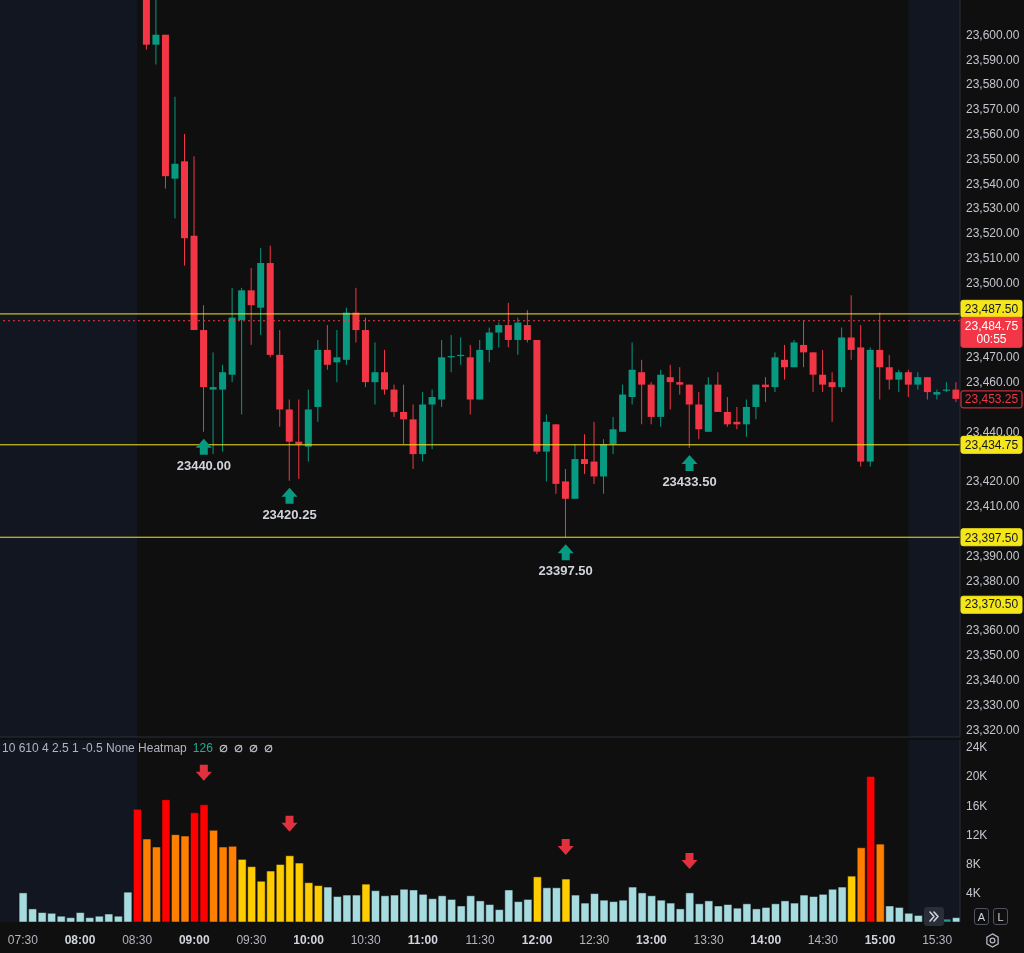 This screenshot has width=1024, height=953. What do you see at coordinates (993, 630) in the screenshot?
I see `y-tick-label: 23,360.00` at bounding box center [993, 630].